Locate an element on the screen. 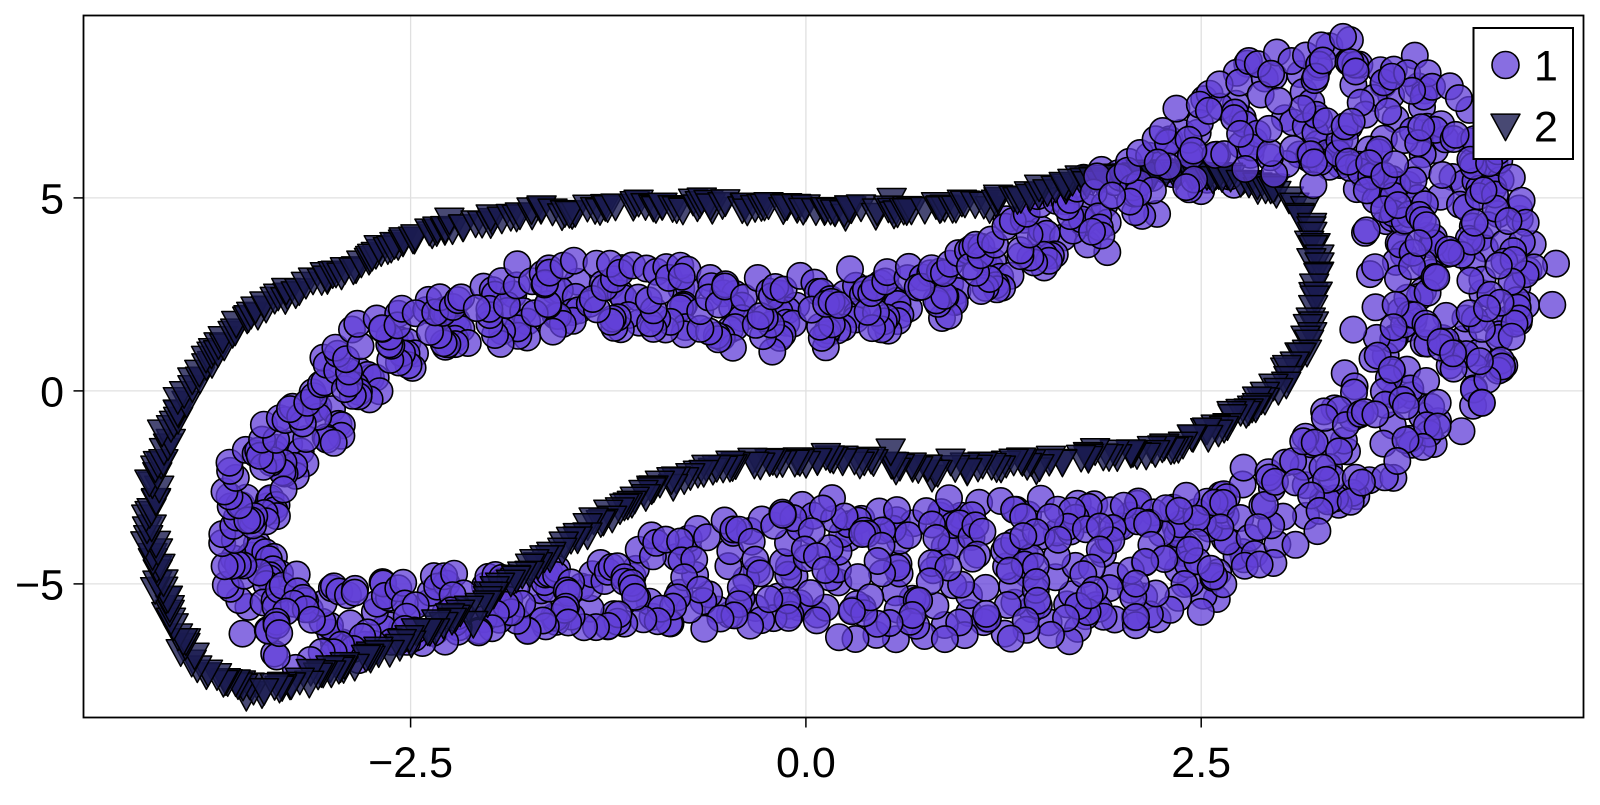 This screenshot has width=1600, height=805. svg-text: −2.5 is located at coordinates (410, 763).